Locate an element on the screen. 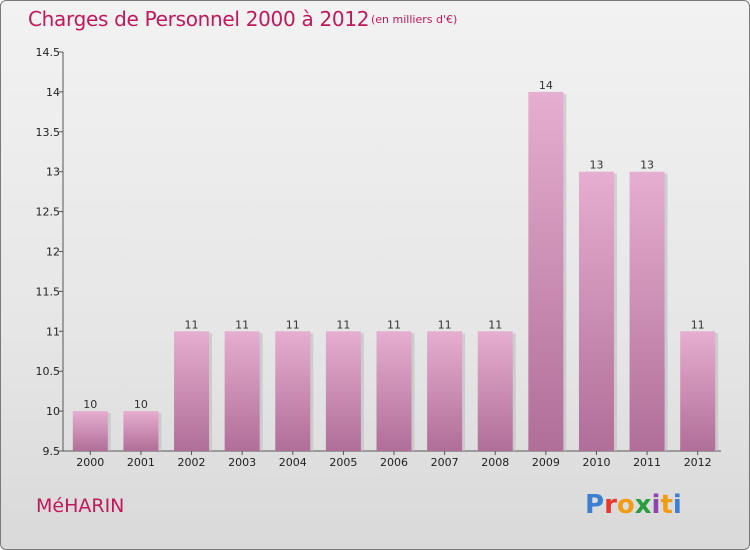 The height and width of the screenshot is (550, 750). y-tick-label: 10.5 is located at coordinates (48, 371).